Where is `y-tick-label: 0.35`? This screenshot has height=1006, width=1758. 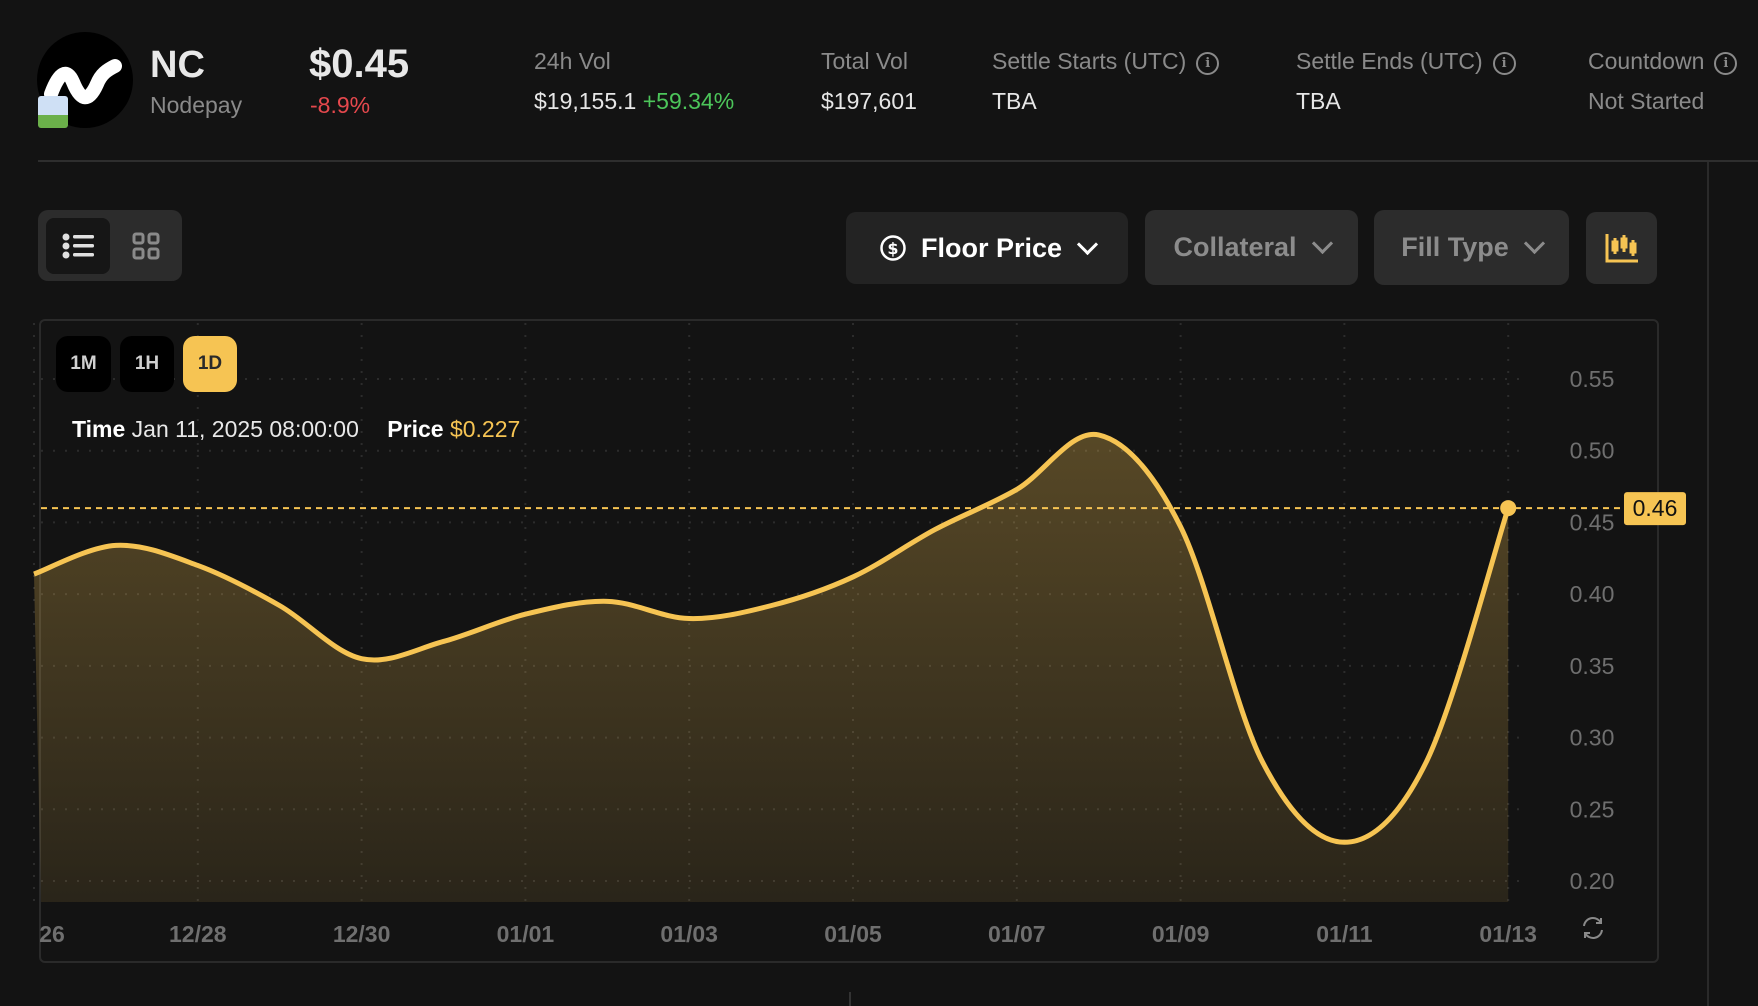
y-tick-label: 0.35 is located at coordinates (1592, 666).